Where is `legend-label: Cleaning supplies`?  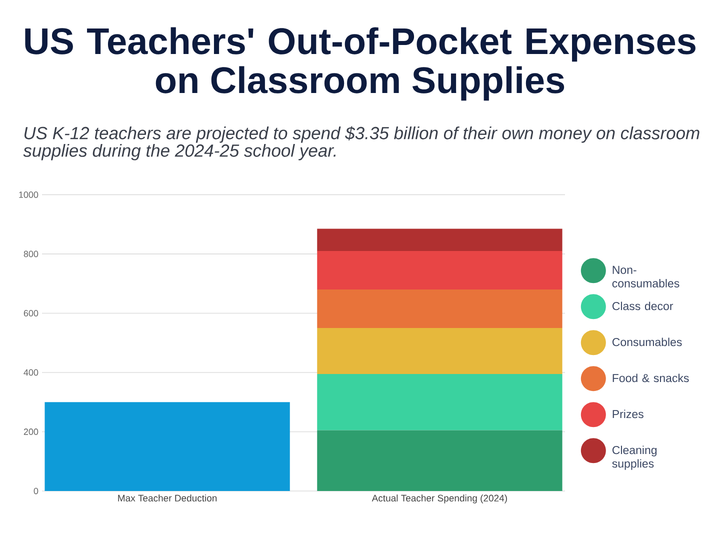
legend-label: Cleaning supplies is located at coordinates (634, 458).